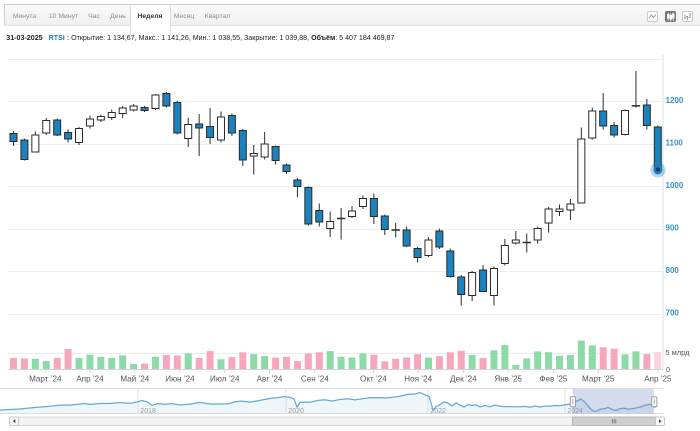  What do you see at coordinates (373, 378) in the screenshot?
I see `svg-text: Окт ’24` at bounding box center [373, 378].